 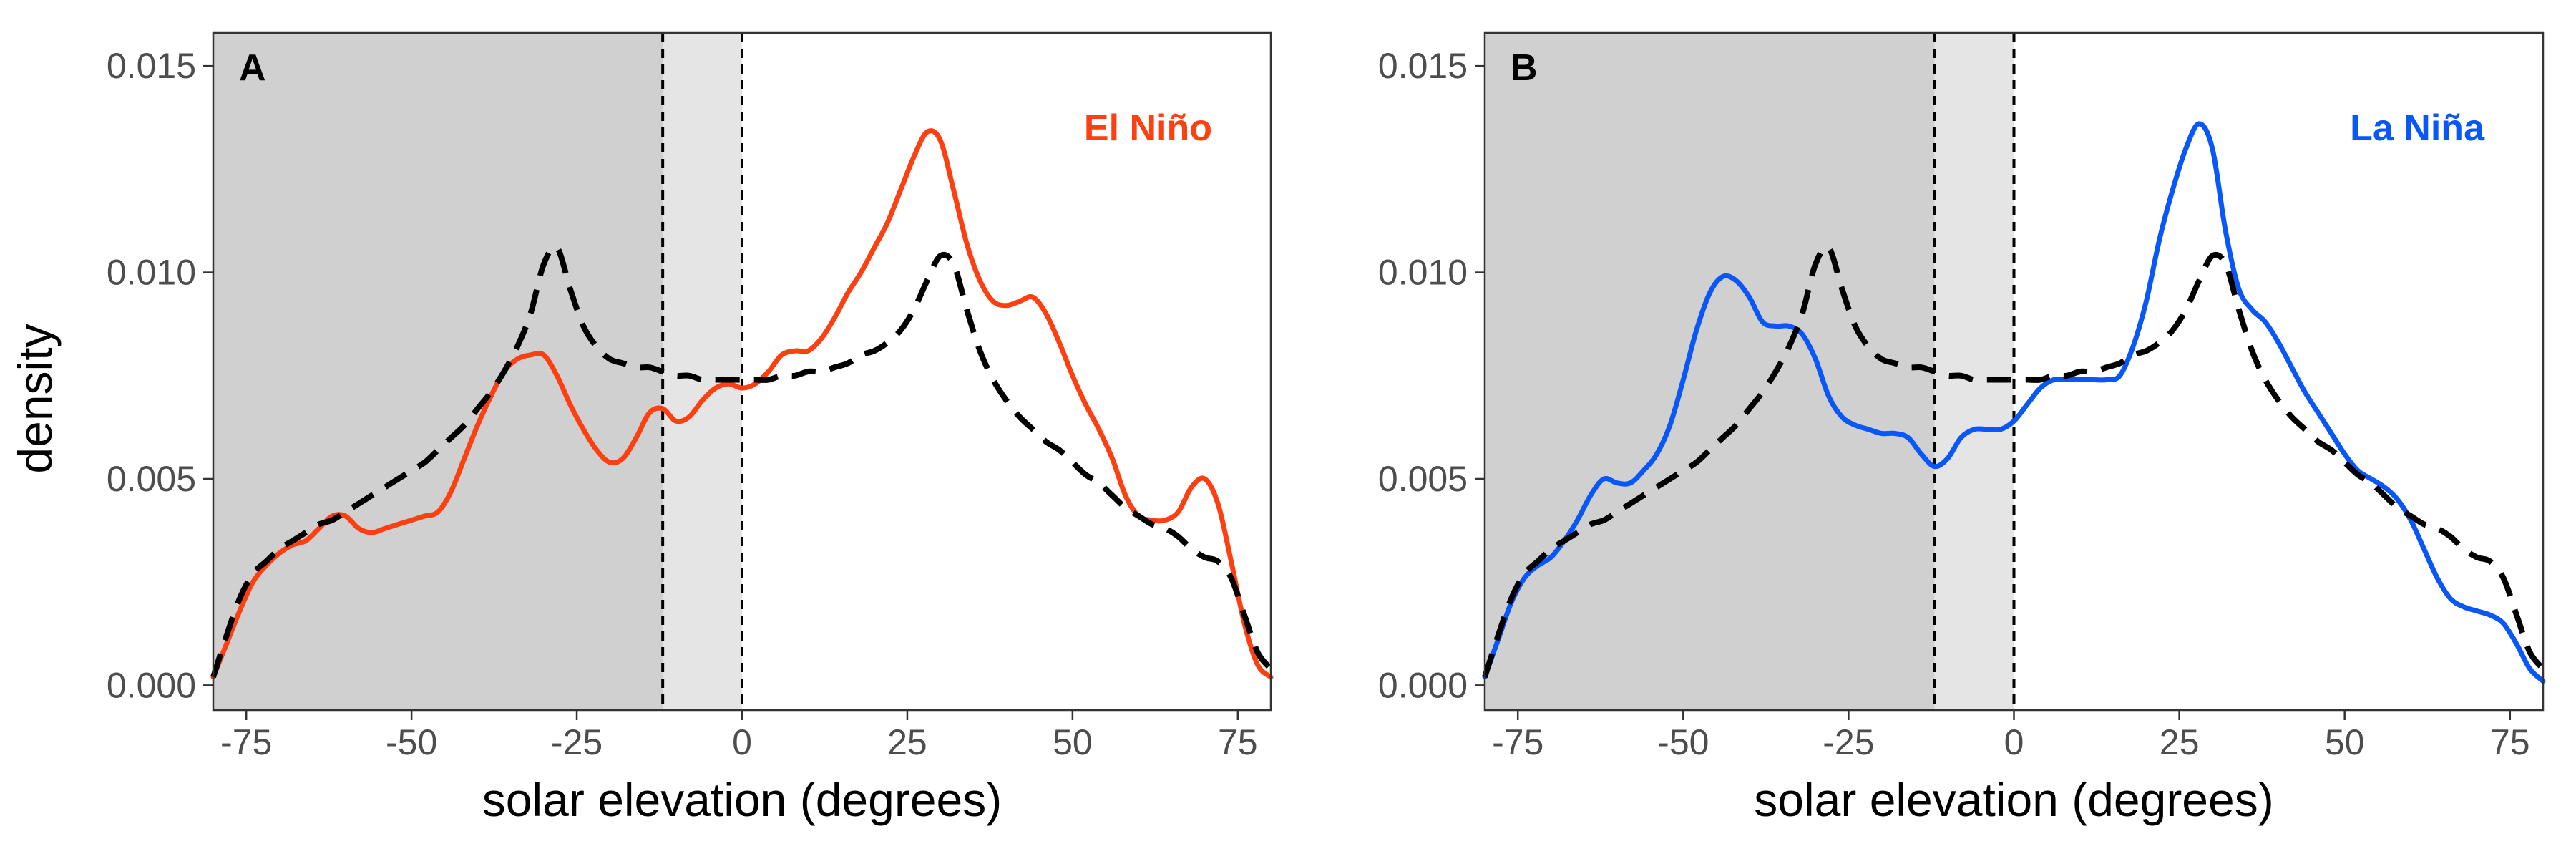 I want to click on series-annotation: La Niña, so click(x=2417, y=128).